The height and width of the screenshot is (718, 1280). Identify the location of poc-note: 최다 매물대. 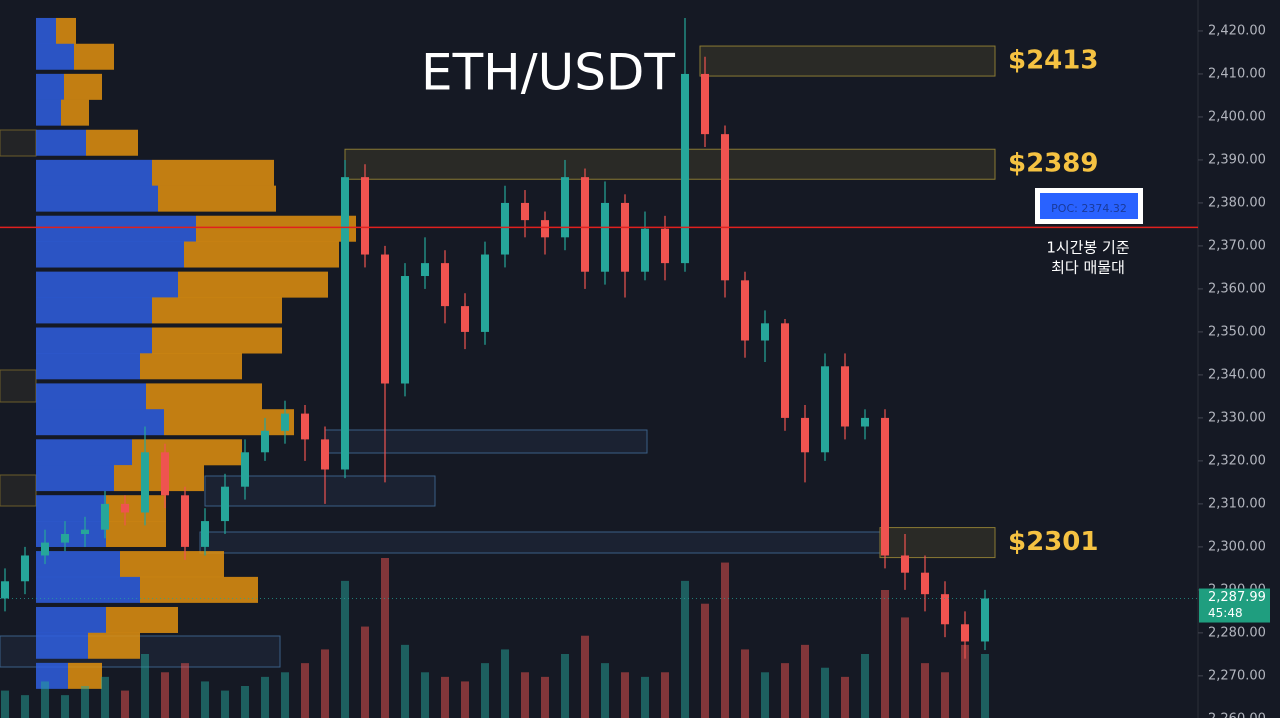
(1088, 268).